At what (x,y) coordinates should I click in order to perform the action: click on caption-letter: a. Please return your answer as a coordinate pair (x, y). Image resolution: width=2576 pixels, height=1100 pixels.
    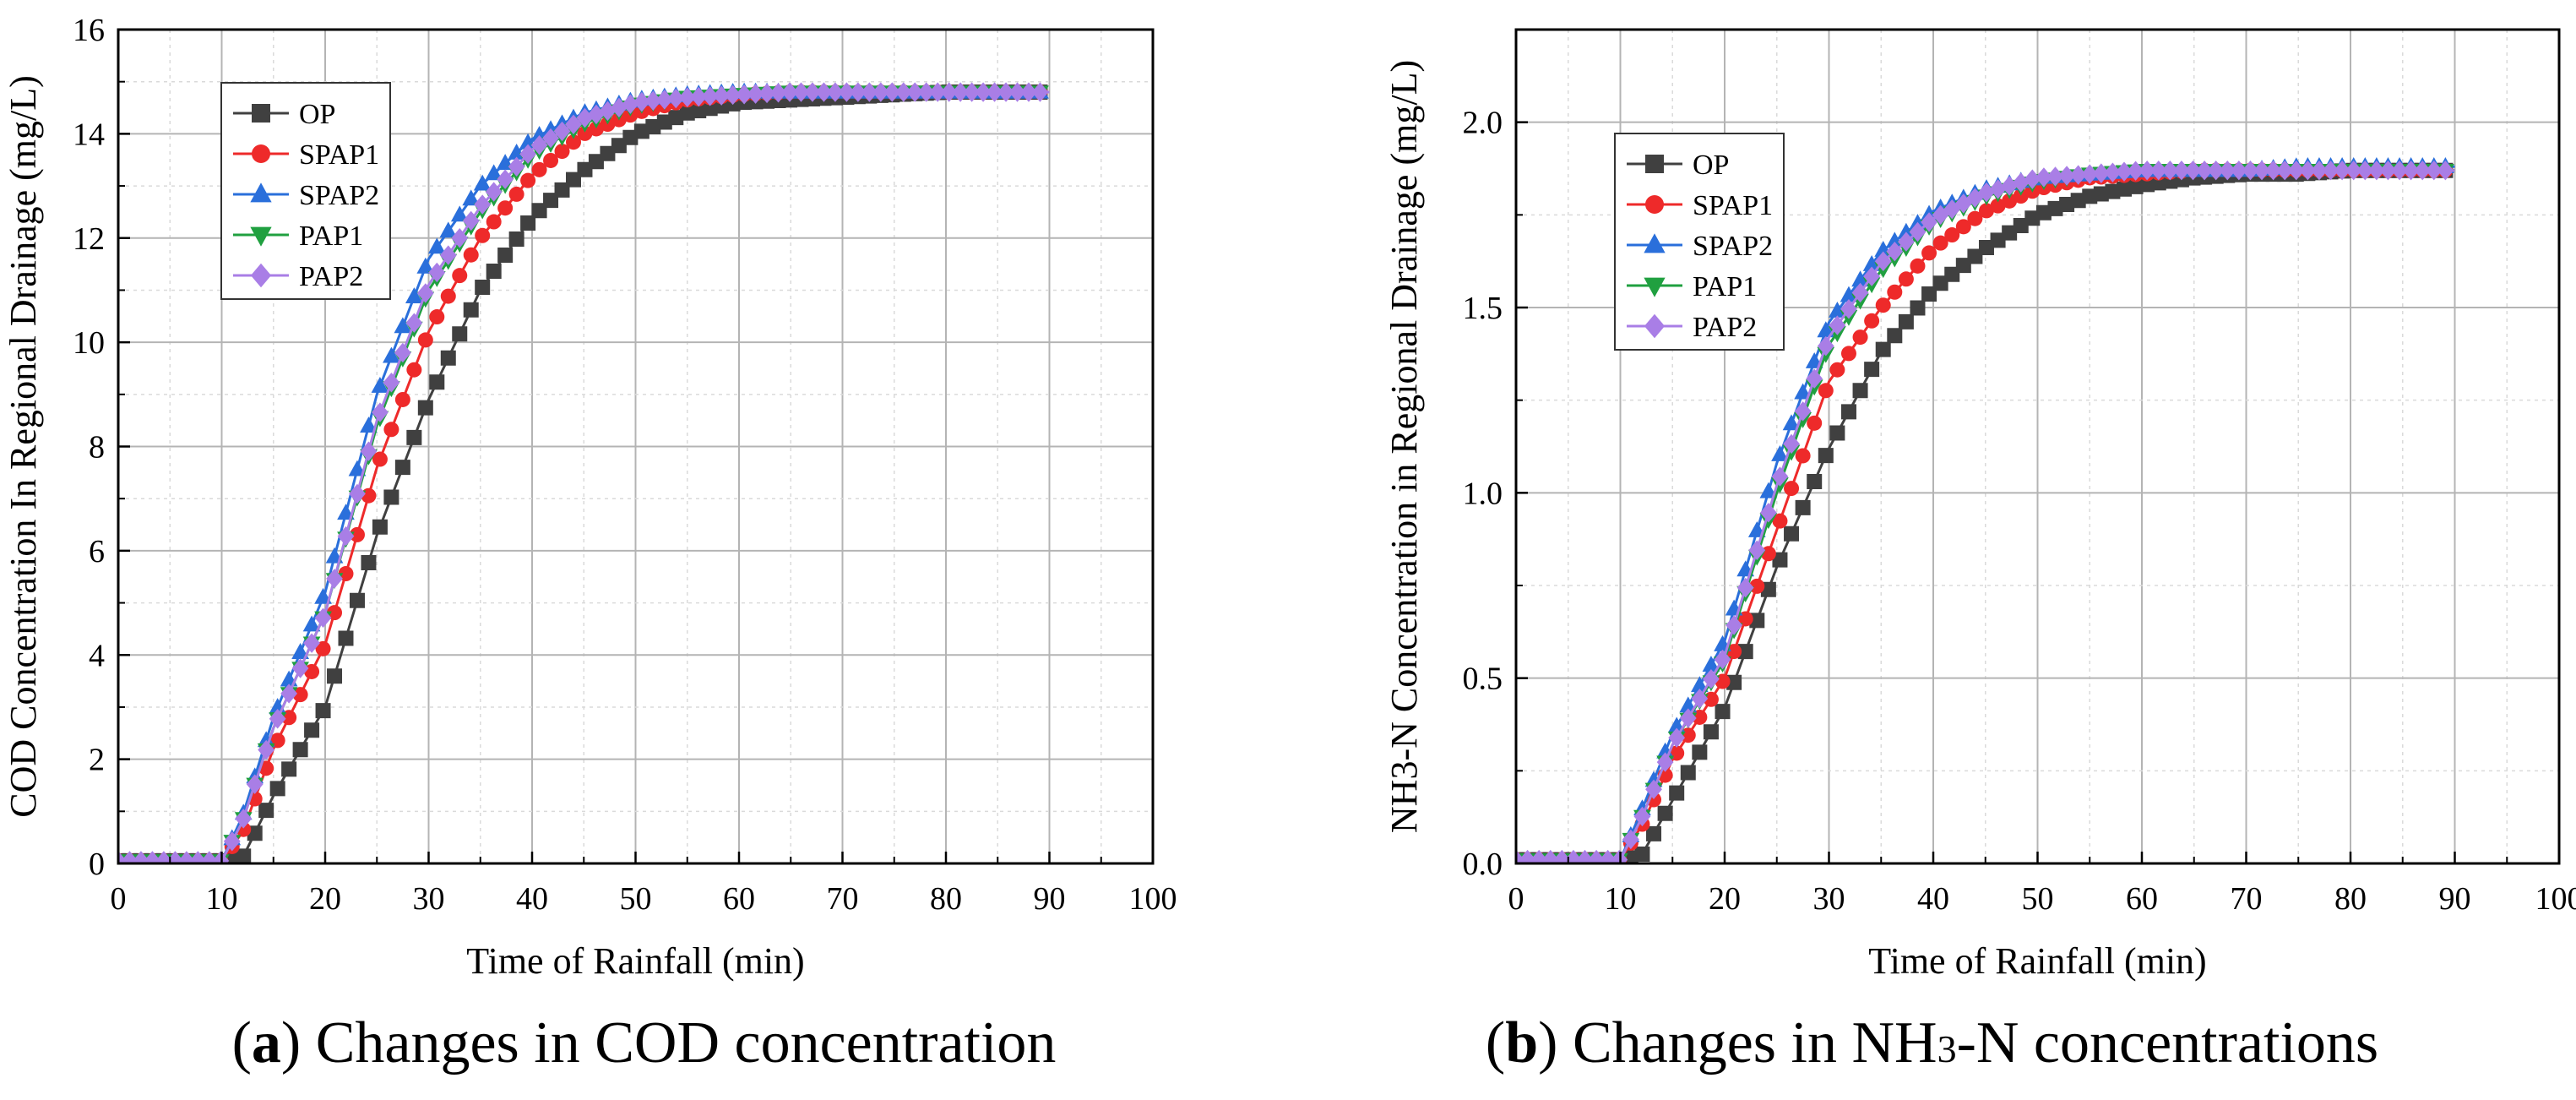
    Looking at the image, I should click on (266, 1042).